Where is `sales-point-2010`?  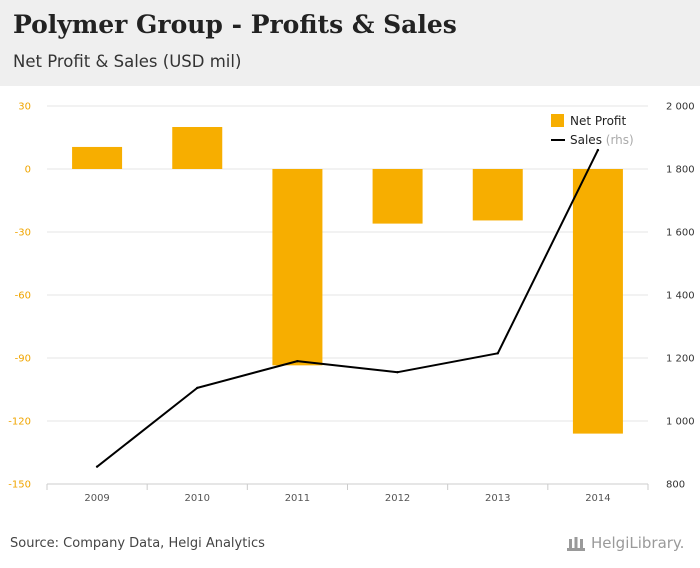 sales-point-2010 is located at coordinates (197, 388).